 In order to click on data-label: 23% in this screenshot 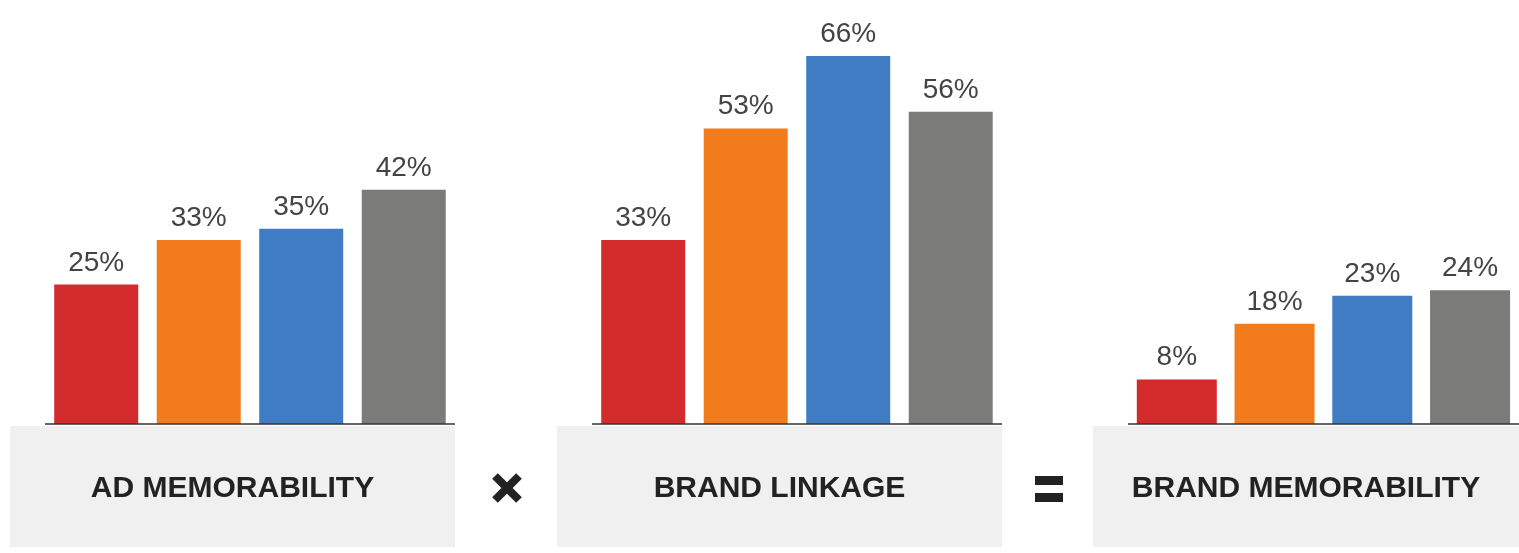, I will do `click(1372, 272)`.